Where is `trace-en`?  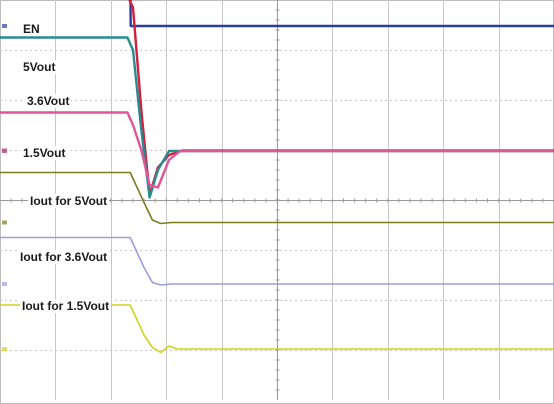
trace-en is located at coordinates (341, 14).